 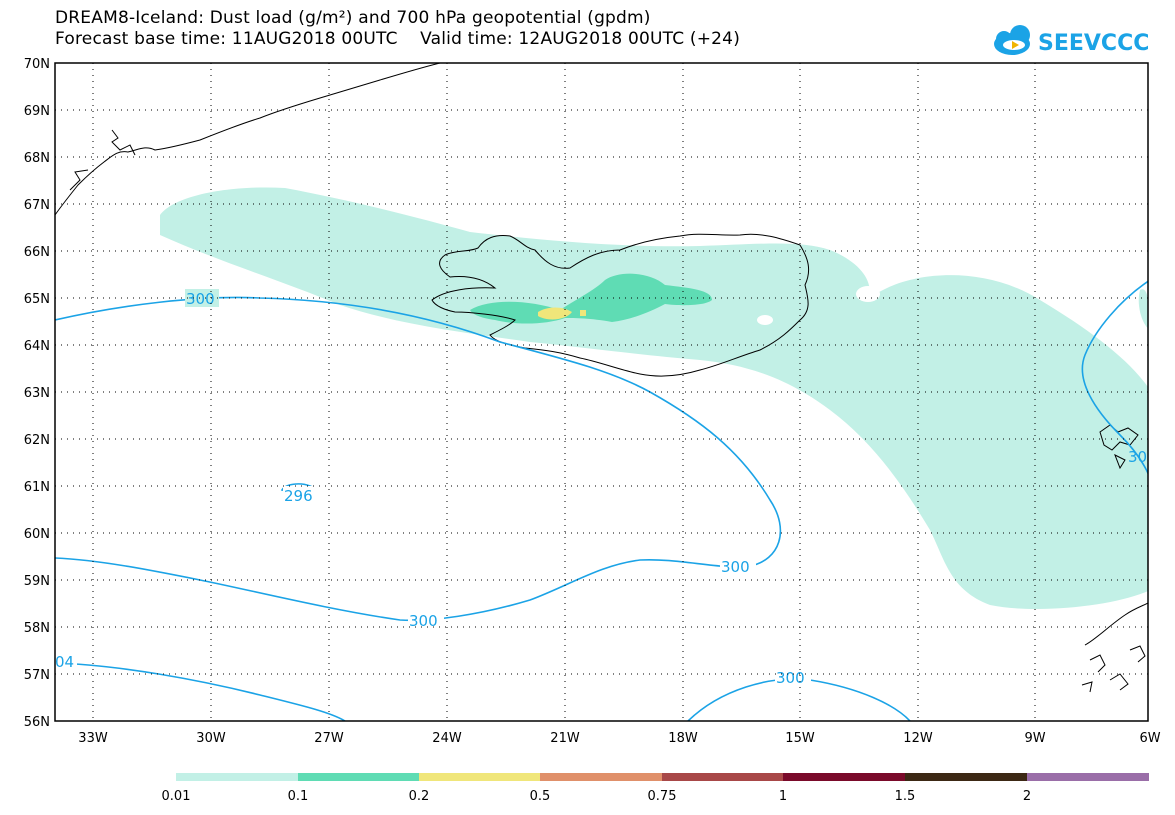 I want to click on greenland-coastline, so click(x=248, y=139).